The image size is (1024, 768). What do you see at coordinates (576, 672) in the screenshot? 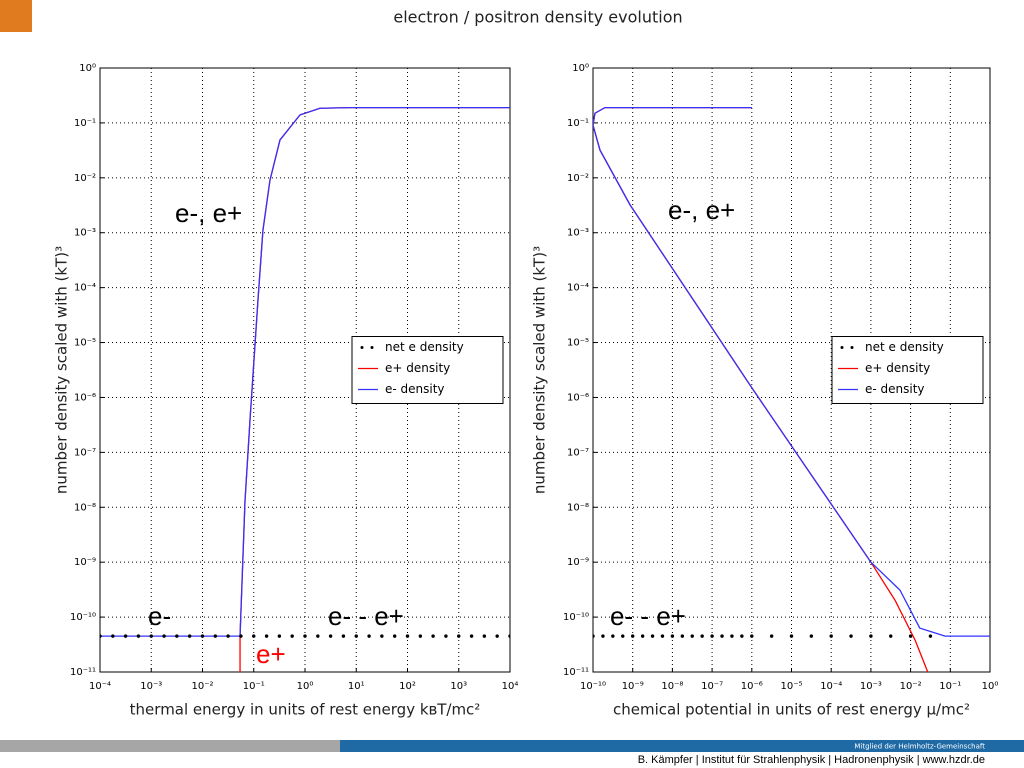
I see `y-tick-label: 10⁻¹¹` at bounding box center [576, 672].